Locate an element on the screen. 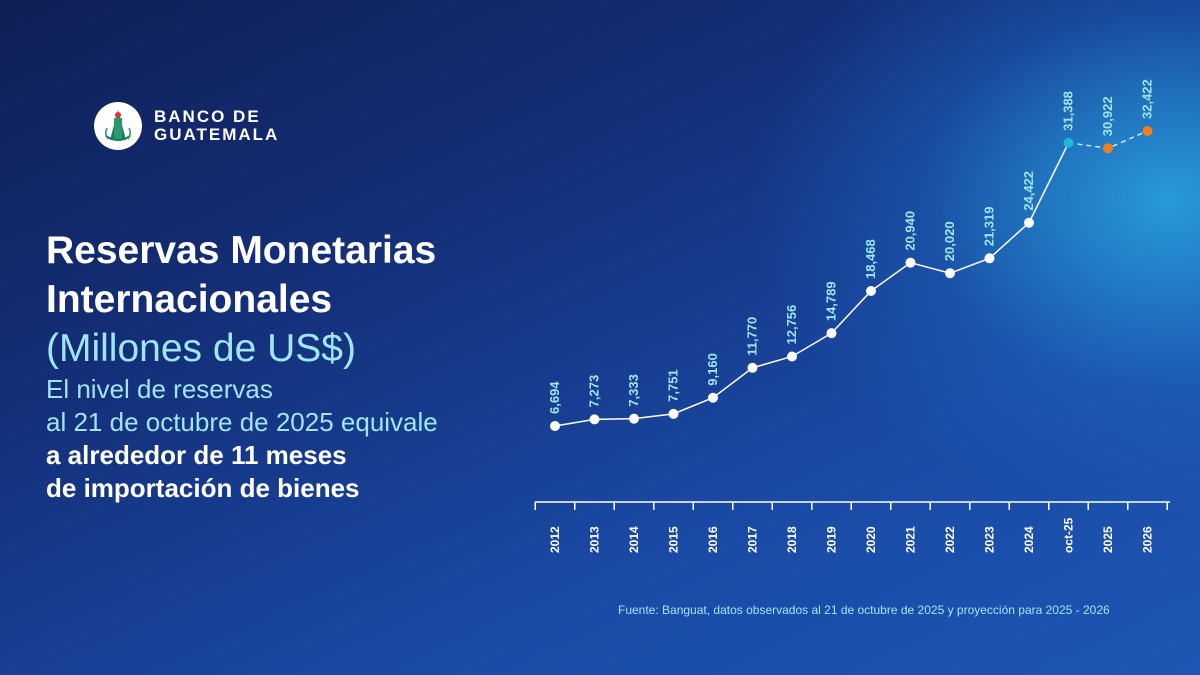 Image resolution: width=1200 pixels, height=675 pixels. data-label-2020: 18,468 is located at coordinates (870, 259).